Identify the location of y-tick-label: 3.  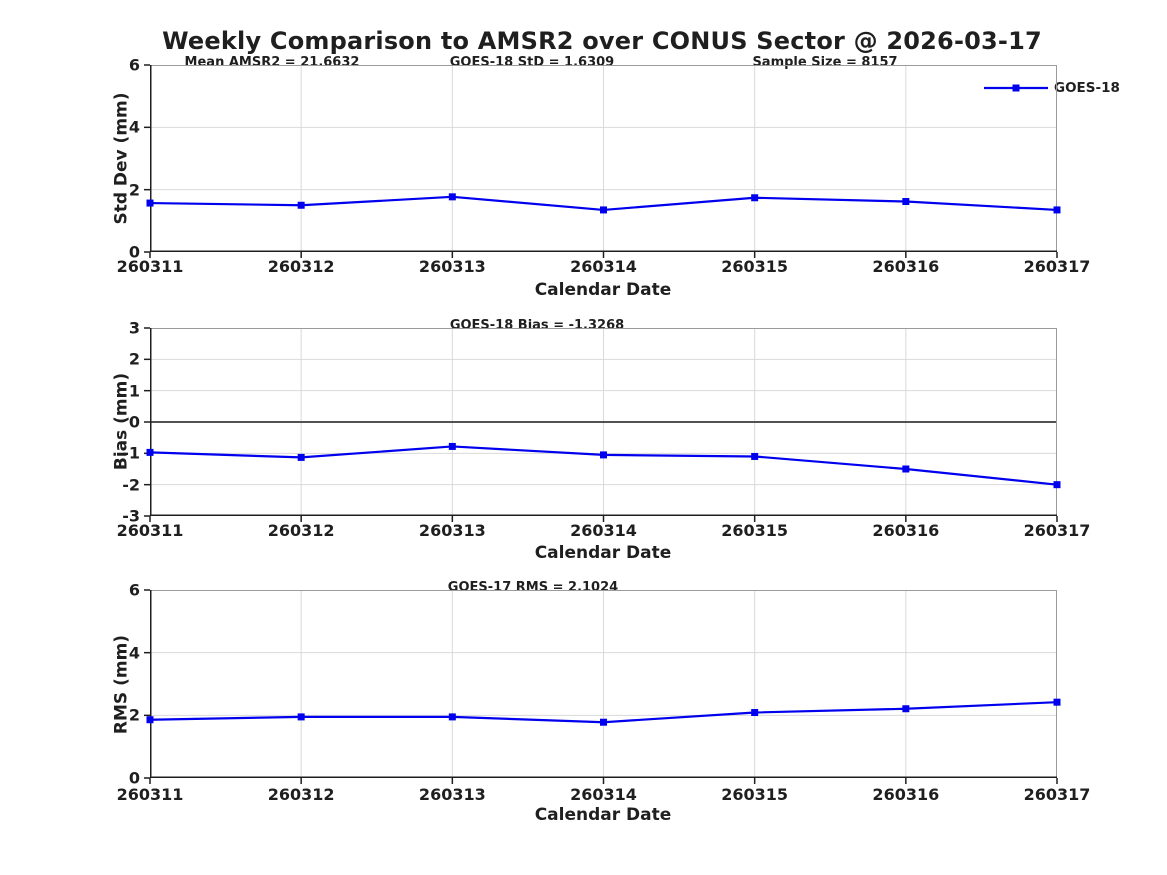
(134, 328).